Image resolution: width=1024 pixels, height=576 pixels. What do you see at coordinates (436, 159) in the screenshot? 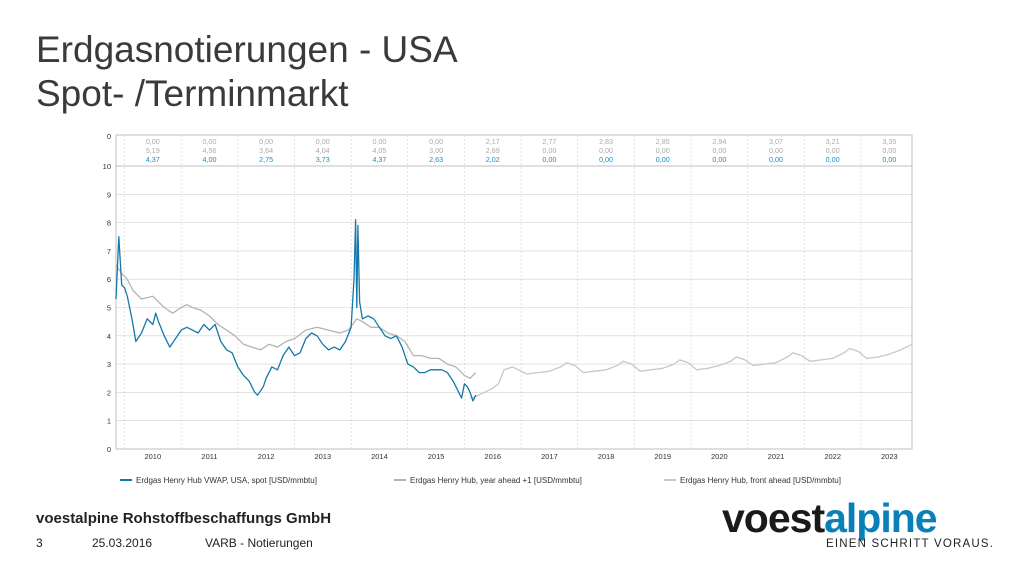
I see `table-value-spot: 2,63` at bounding box center [436, 159].